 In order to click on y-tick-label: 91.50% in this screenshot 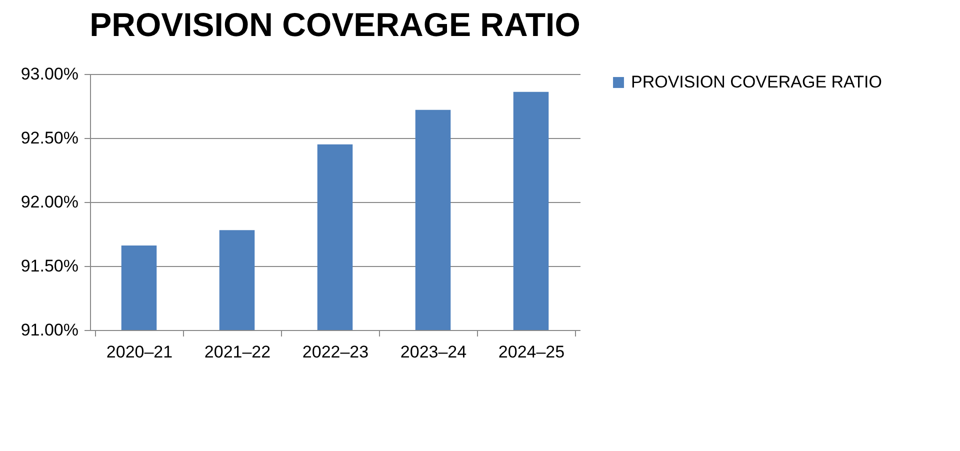, I will do `click(49, 266)`.